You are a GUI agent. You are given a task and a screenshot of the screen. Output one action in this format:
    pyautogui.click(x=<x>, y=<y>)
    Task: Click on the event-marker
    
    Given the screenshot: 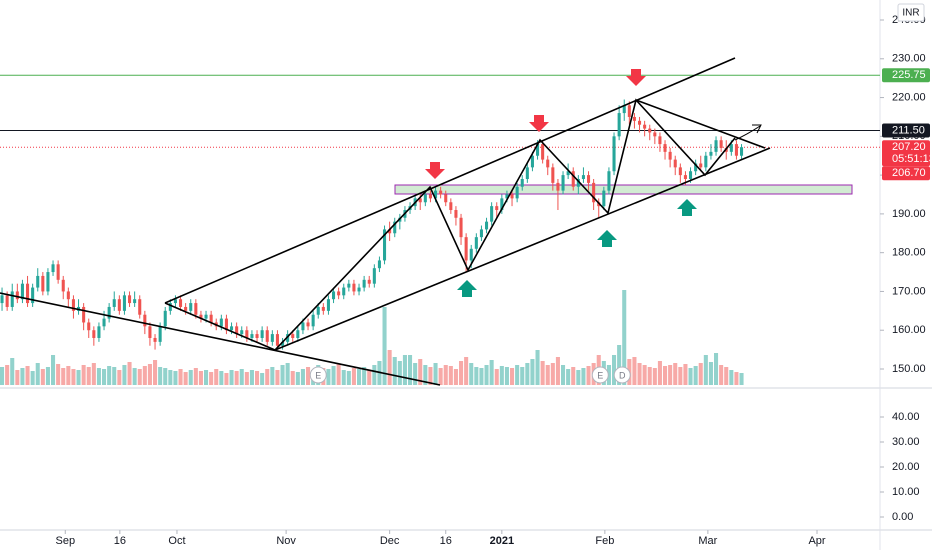 What is the action you would take?
    pyautogui.click(x=318, y=375)
    